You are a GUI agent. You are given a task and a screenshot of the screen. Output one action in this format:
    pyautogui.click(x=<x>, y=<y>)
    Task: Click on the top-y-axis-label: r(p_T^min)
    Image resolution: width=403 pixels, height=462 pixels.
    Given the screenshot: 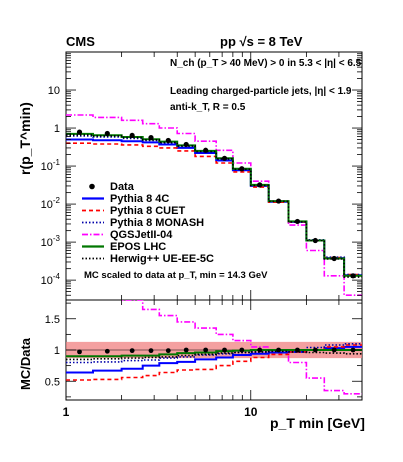 What is the action you would take?
    pyautogui.click(x=25, y=138)
    